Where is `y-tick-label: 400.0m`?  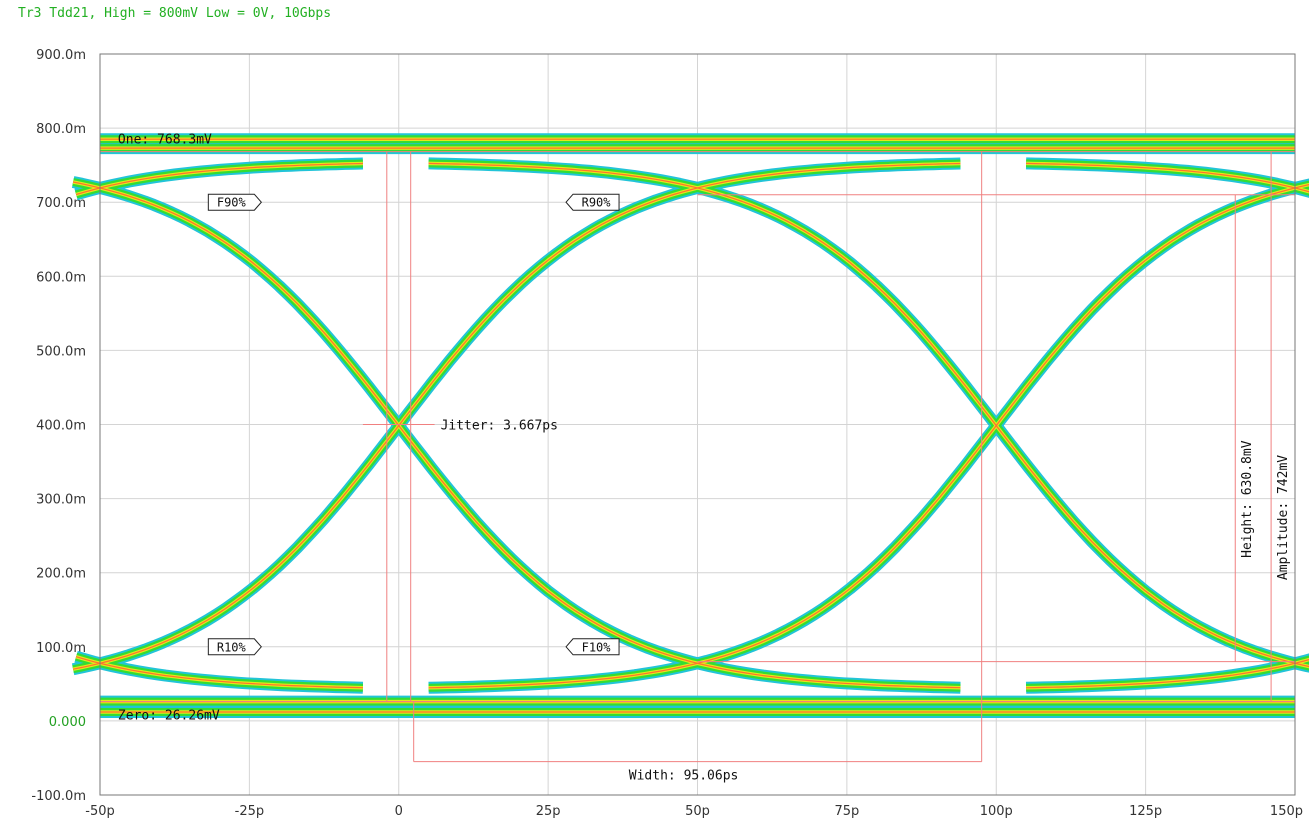 y-tick-label: 400.0m is located at coordinates (61, 426).